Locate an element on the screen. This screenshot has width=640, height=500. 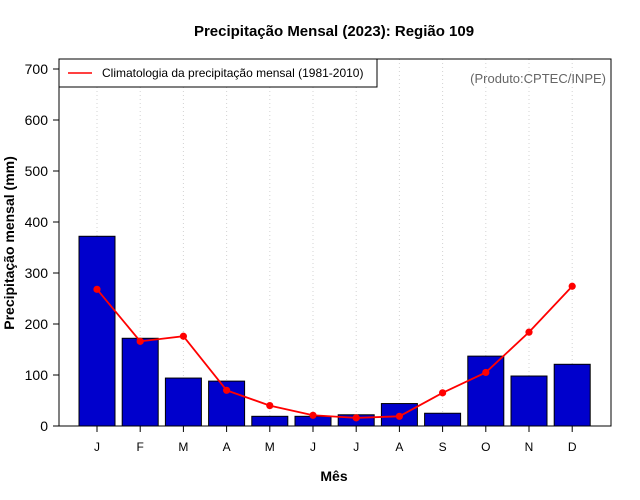
x-tick-label: N is located at coordinates (529, 447).